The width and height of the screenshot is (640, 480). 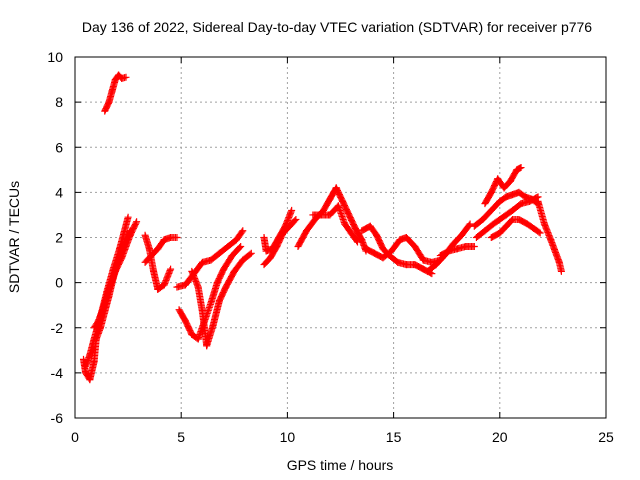 What do you see at coordinates (59, 192) in the screenshot?
I see `y-tick-label: 4` at bounding box center [59, 192].